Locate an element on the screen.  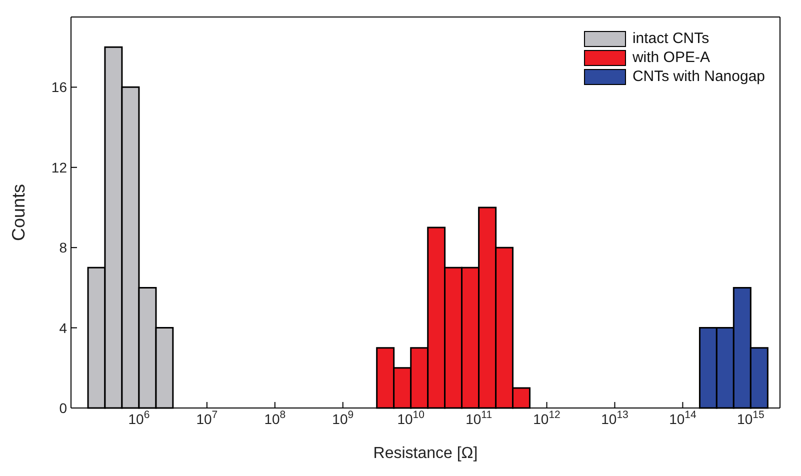
x-tick-label: 10$^{14}$ is located at coordinates (682, 418).